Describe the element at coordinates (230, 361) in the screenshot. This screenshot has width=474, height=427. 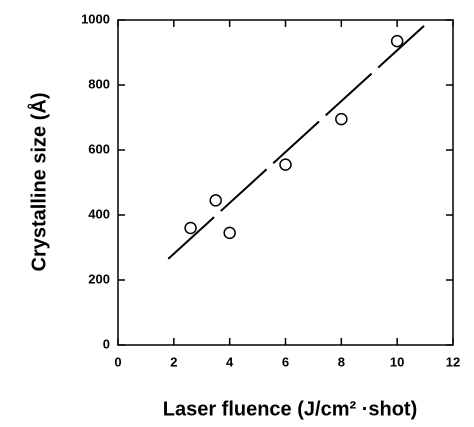
I see `x-tick-label: 4` at that location.